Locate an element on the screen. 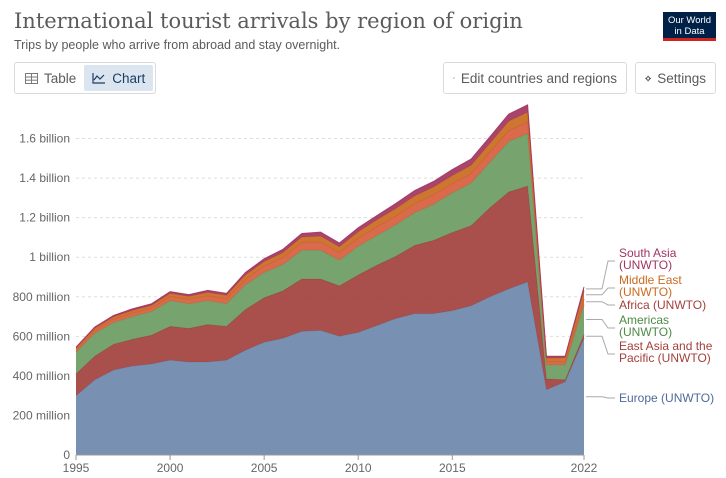 This screenshot has height=478, width=726. tab-table-label: Table is located at coordinates (60, 78).